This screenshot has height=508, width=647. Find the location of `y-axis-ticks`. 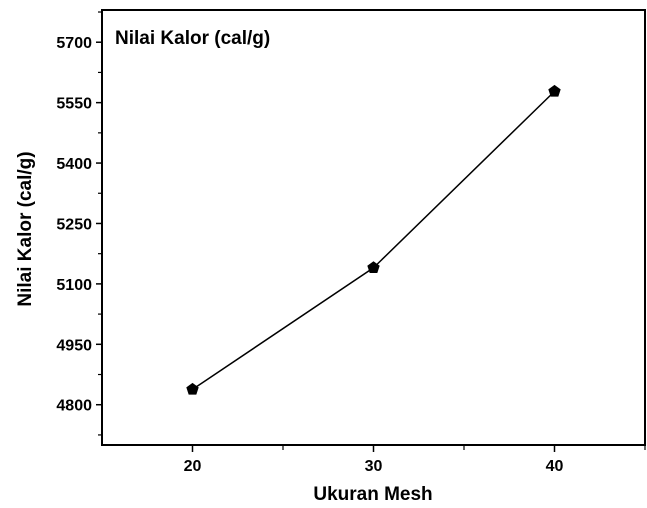

y-axis-ticks is located at coordinates (99, 223).